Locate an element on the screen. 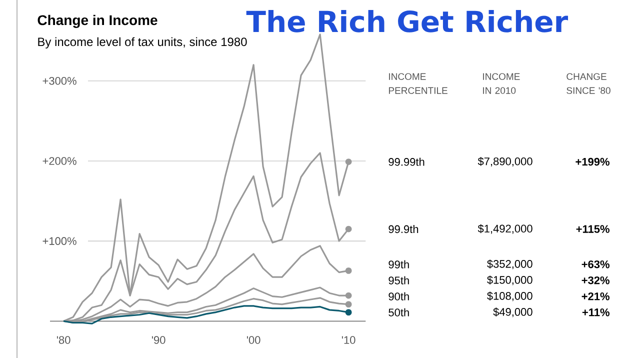  text: $150,000 is located at coordinates (509, 281).